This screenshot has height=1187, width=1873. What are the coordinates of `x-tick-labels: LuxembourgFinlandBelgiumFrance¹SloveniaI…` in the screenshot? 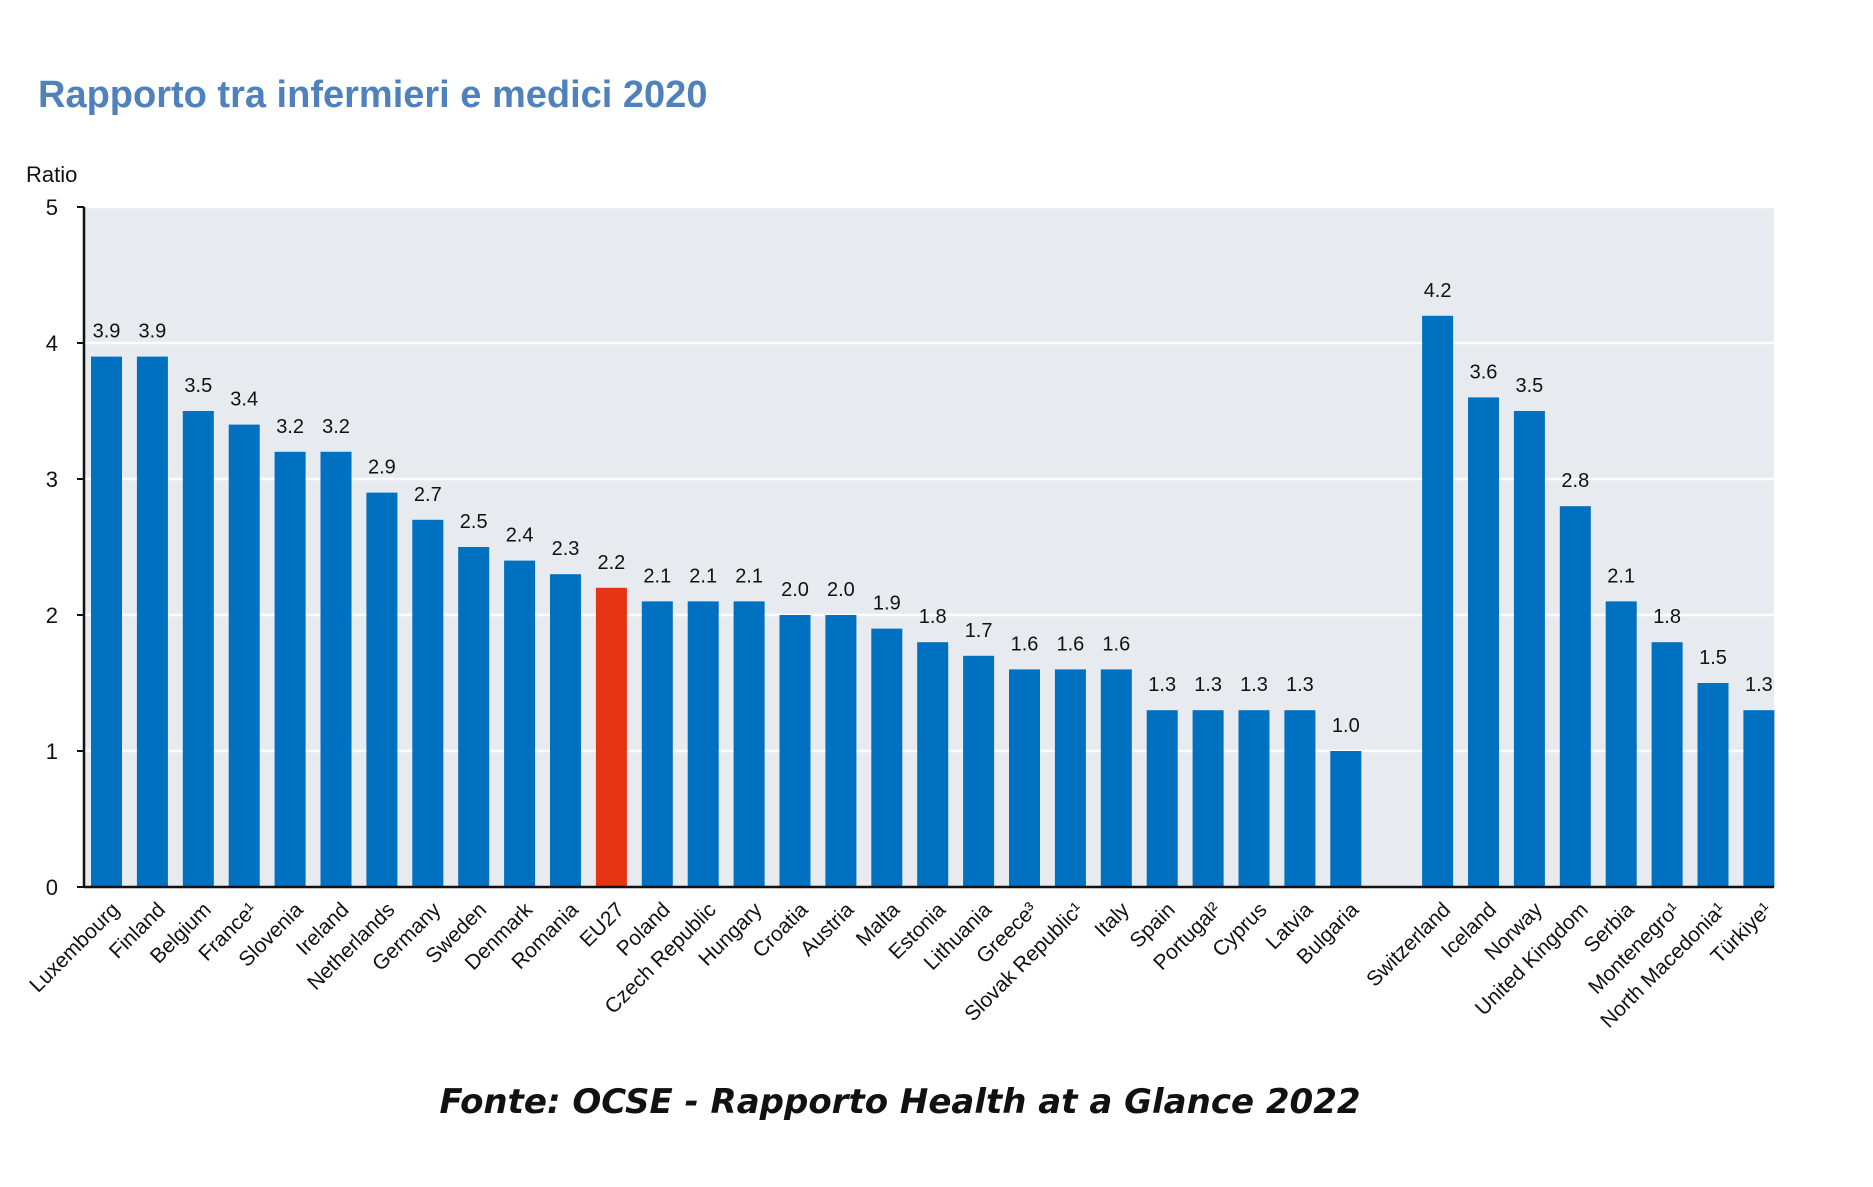 It's located at (900, 965).